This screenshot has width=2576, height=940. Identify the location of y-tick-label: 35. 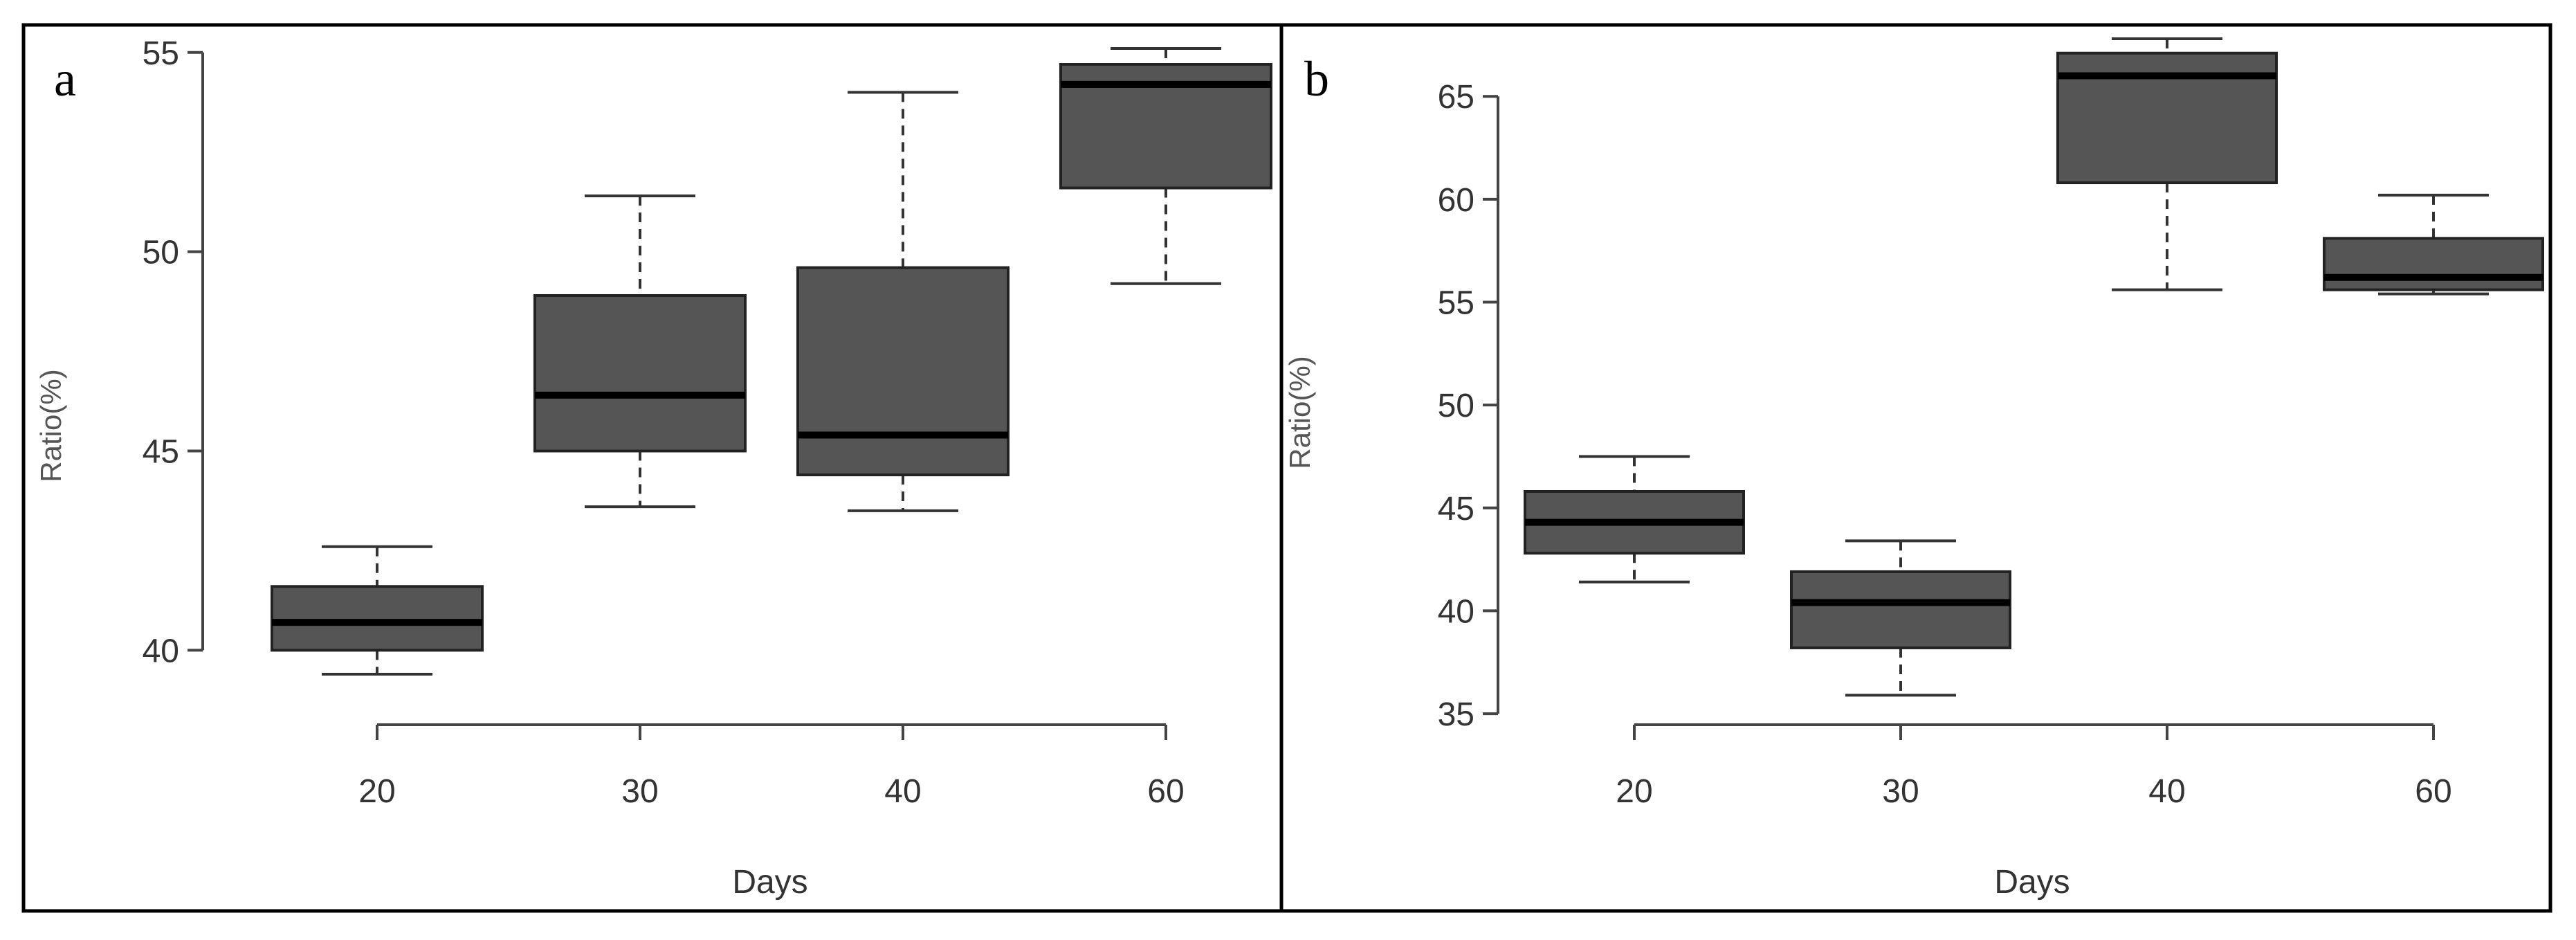
(1456, 714).